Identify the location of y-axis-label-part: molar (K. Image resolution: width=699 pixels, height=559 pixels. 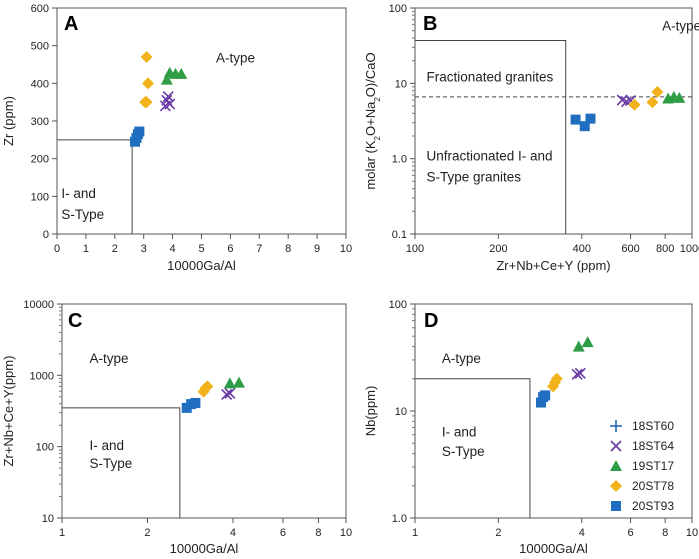
(370, 164).